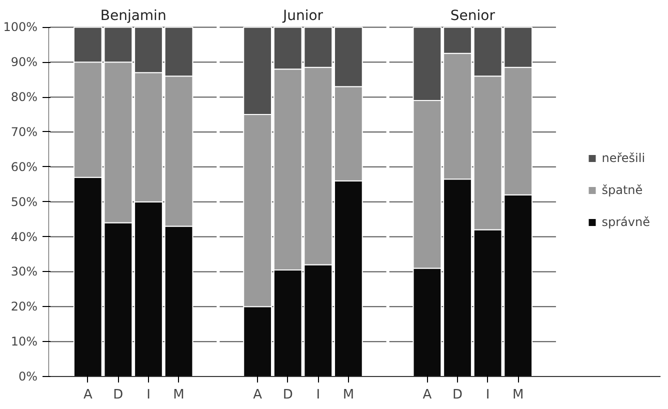 Image resolution: width=668 pixels, height=409 pixels. I want to click on y-tick-label: 30%, so click(24, 271).